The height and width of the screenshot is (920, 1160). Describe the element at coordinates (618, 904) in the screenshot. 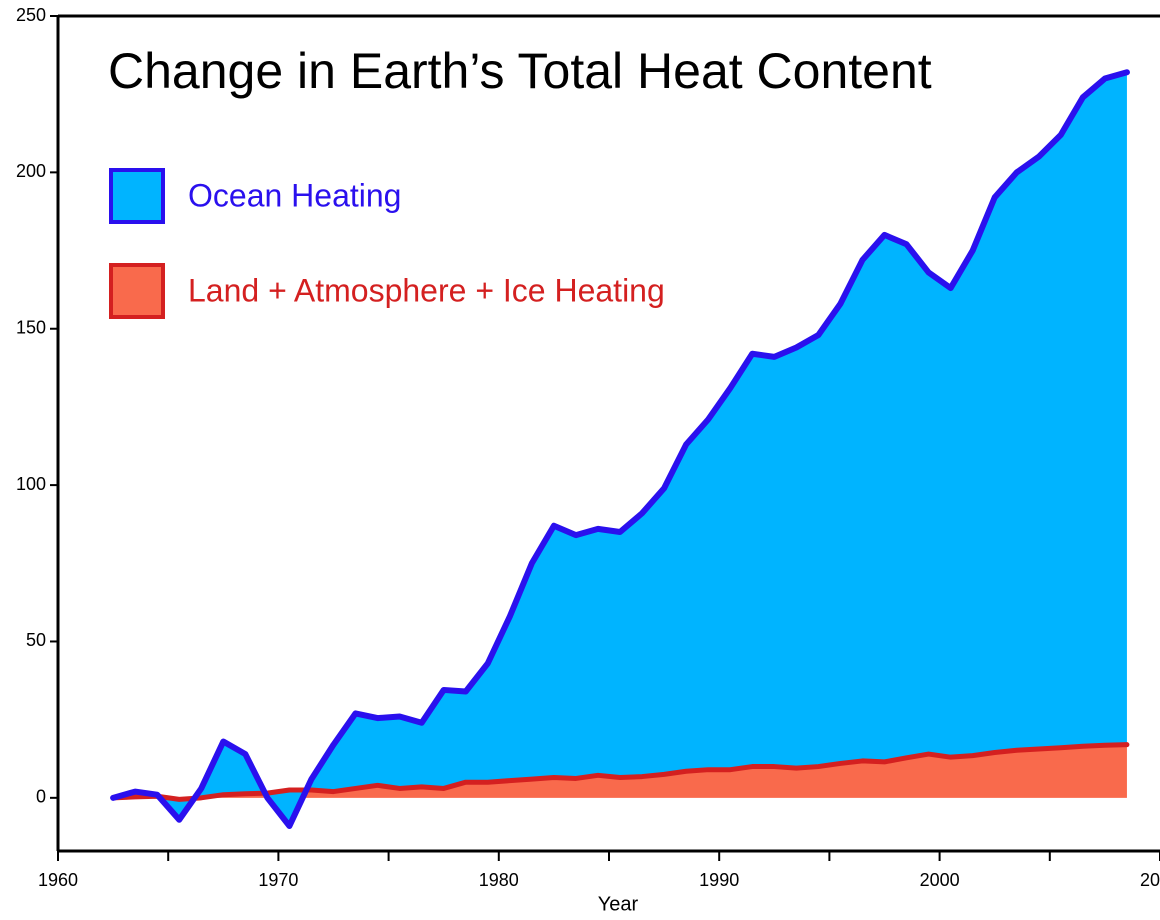

I see `x-axis-label: Year` at that location.